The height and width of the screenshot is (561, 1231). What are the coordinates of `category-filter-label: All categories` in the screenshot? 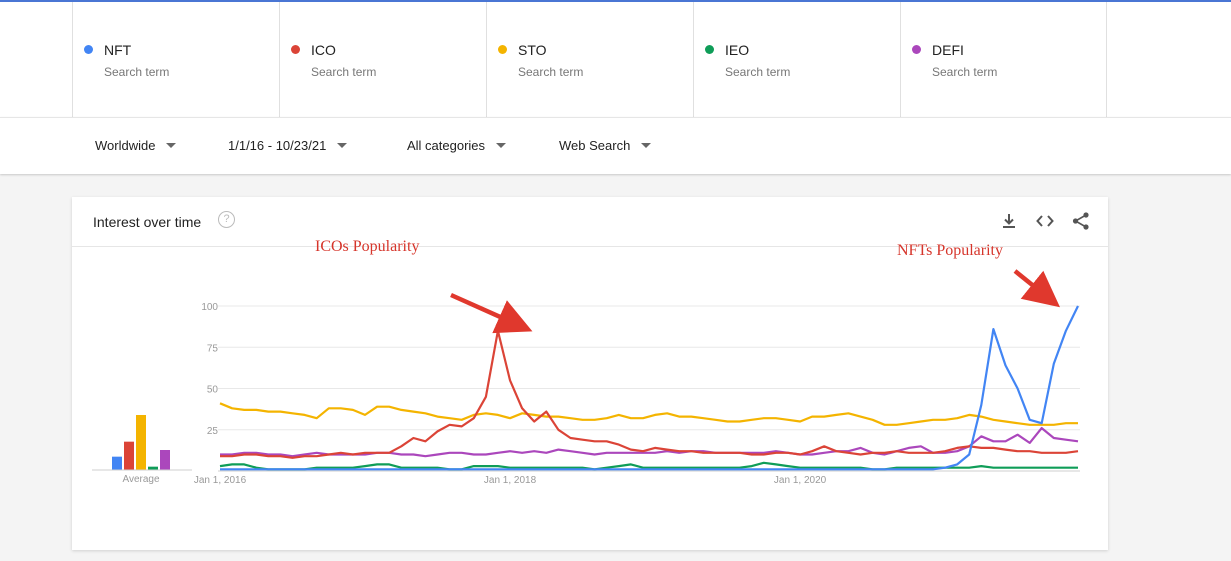 It's located at (446, 145).